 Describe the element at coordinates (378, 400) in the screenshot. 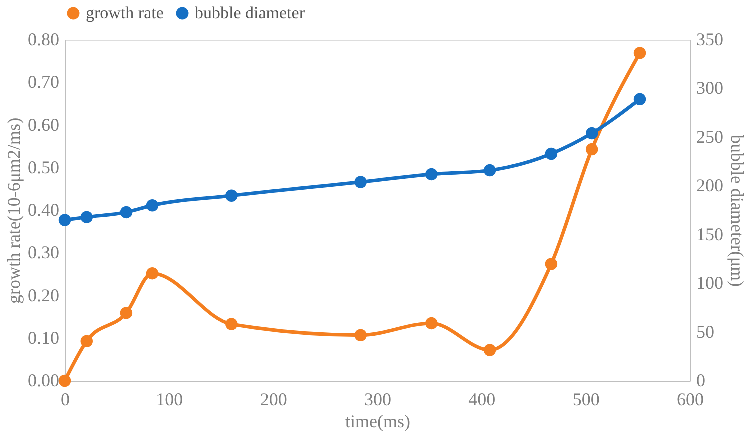

I see `x-tick-label: 300` at that location.